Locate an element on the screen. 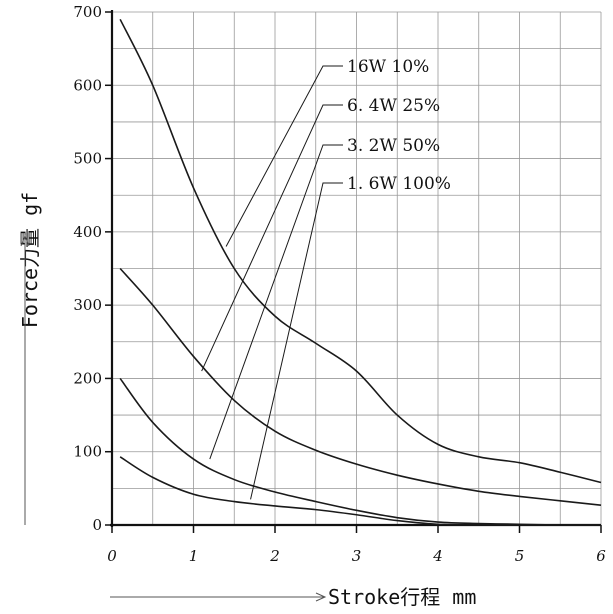 This screenshot has height=614, width=613. legend-label-4: 1. 6W 100% is located at coordinates (399, 184).